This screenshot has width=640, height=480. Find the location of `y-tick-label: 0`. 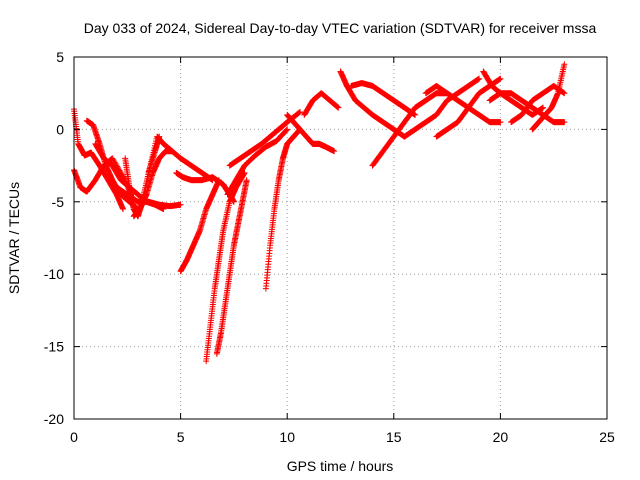

y-tick-label: 0 is located at coordinates (60, 129).